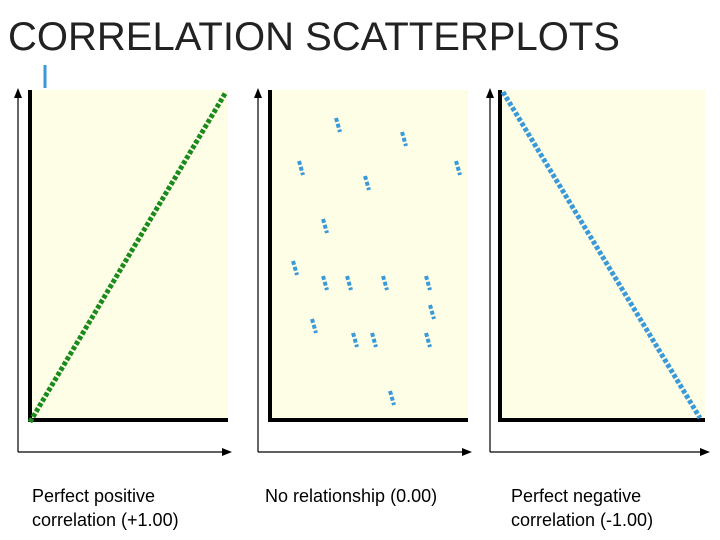 The width and height of the screenshot is (720, 540). I want to click on caption: Perfect positive, so click(93, 496).